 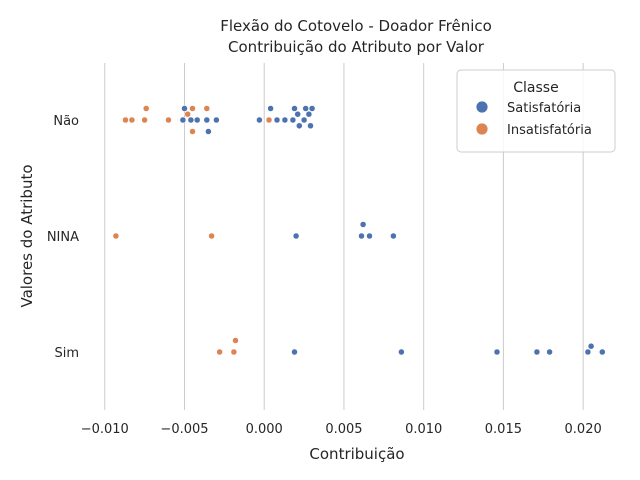 I want to click on legend-title: Classe, so click(x=535, y=88).